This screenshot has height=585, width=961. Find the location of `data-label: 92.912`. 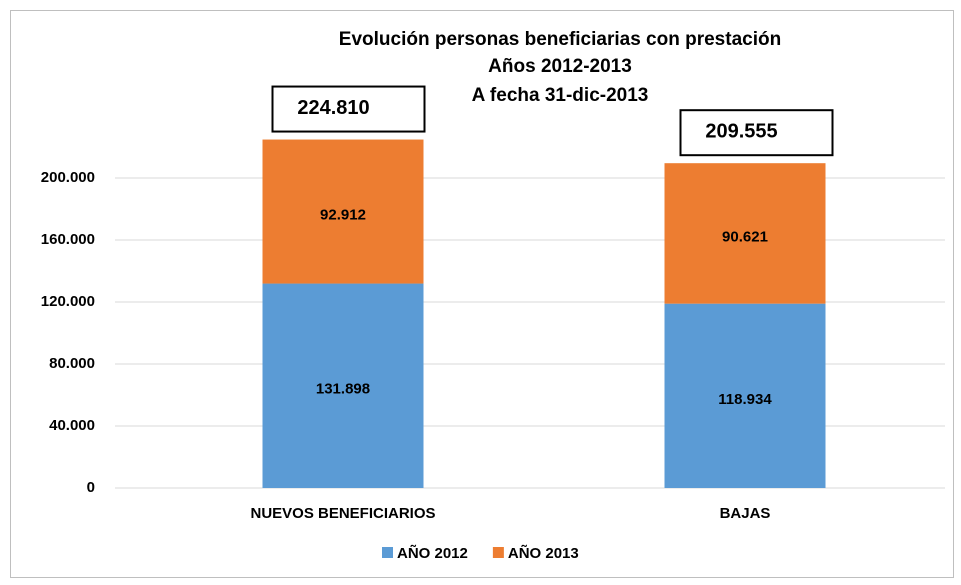

data-label: 92.912 is located at coordinates (343, 215).